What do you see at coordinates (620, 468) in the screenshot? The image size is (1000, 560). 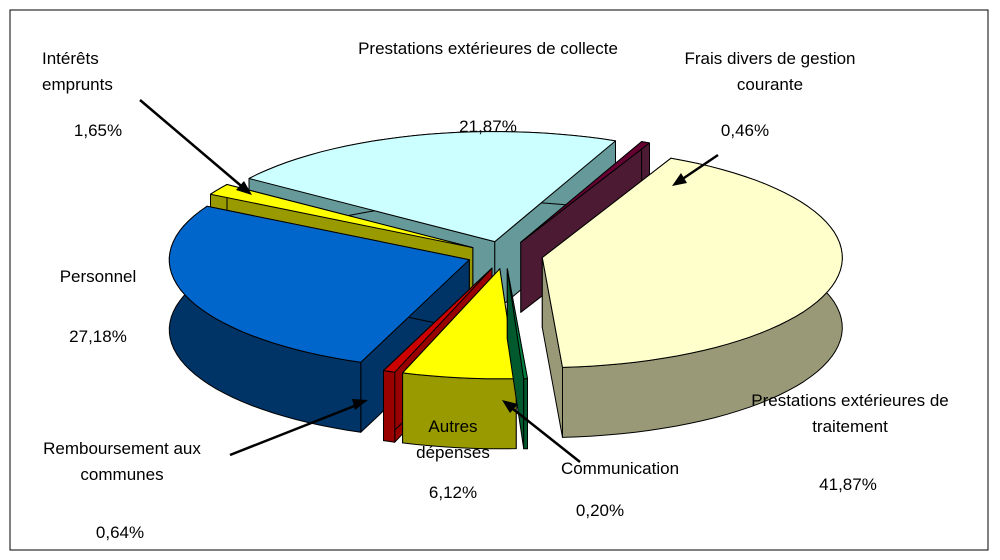 I see `slice-label: Communication` at bounding box center [620, 468].